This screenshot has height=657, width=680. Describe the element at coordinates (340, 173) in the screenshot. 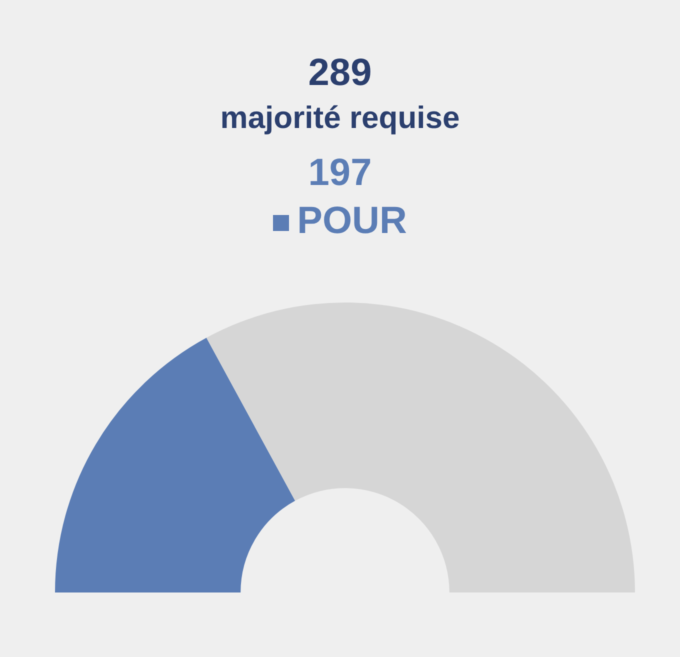

I see `data-label: 197` at that location.